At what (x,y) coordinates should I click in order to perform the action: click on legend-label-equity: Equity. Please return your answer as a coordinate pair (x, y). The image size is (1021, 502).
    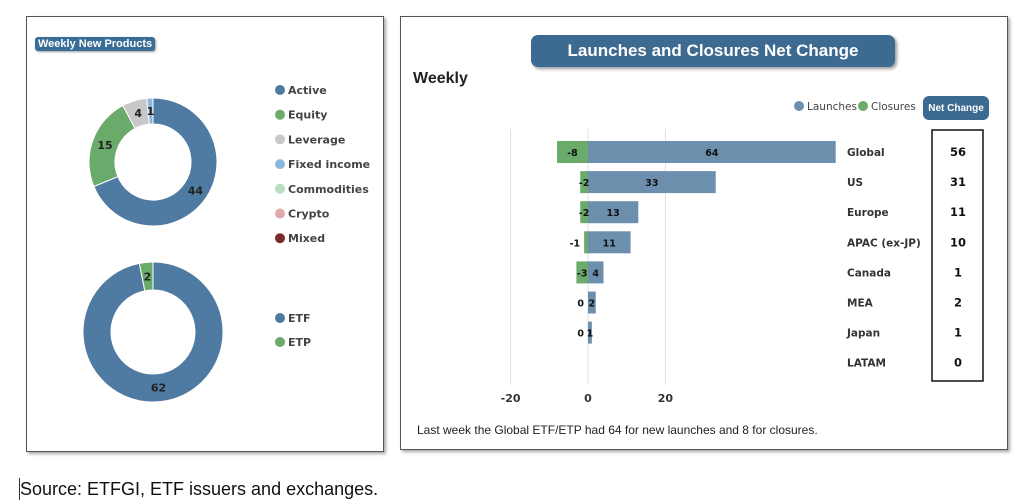
    Looking at the image, I should click on (307, 115).